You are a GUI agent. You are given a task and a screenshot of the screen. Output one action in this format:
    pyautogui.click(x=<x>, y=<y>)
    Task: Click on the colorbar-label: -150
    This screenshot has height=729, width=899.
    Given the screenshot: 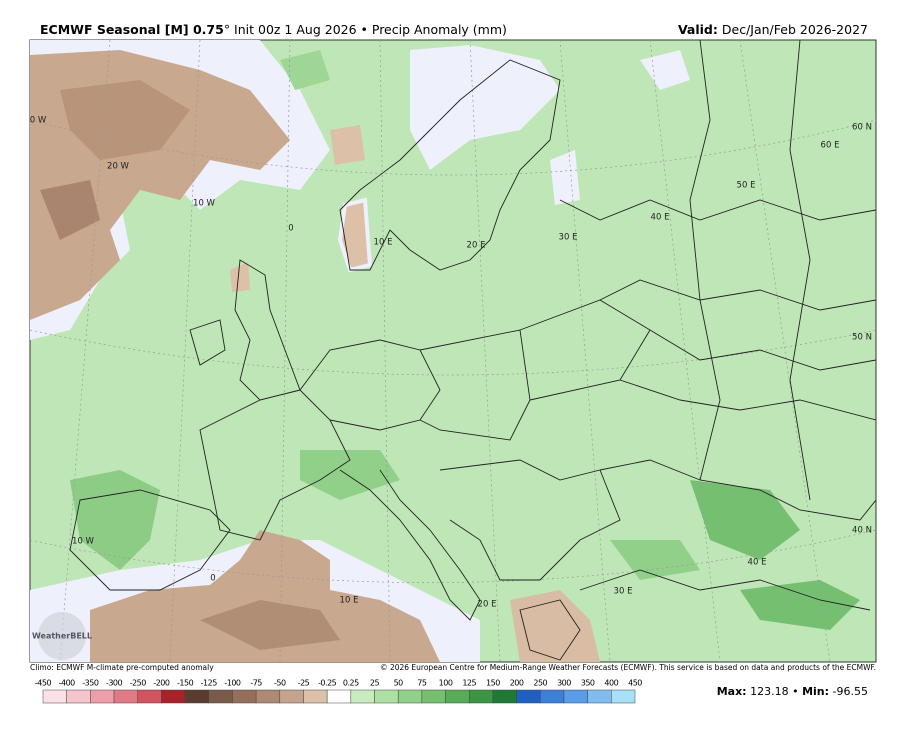 What is the action you would take?
    pyautogui.click(x=185, y=683)
    